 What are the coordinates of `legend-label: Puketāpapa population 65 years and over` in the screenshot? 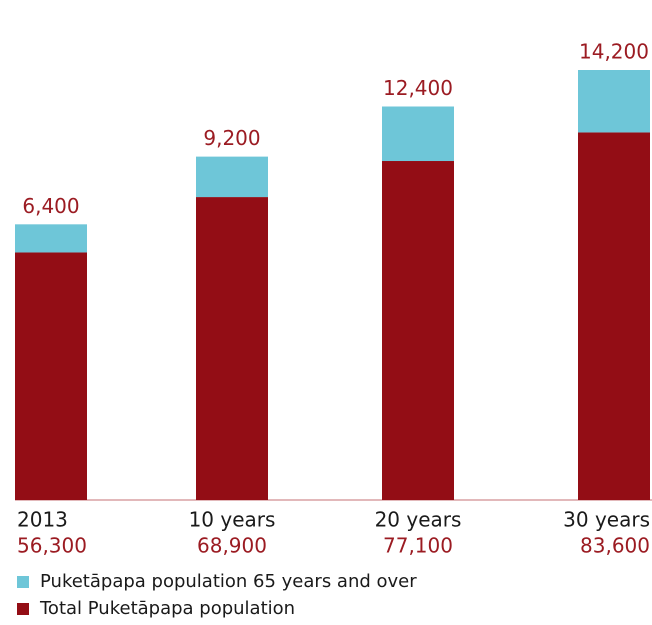 It's located at (228, 581).